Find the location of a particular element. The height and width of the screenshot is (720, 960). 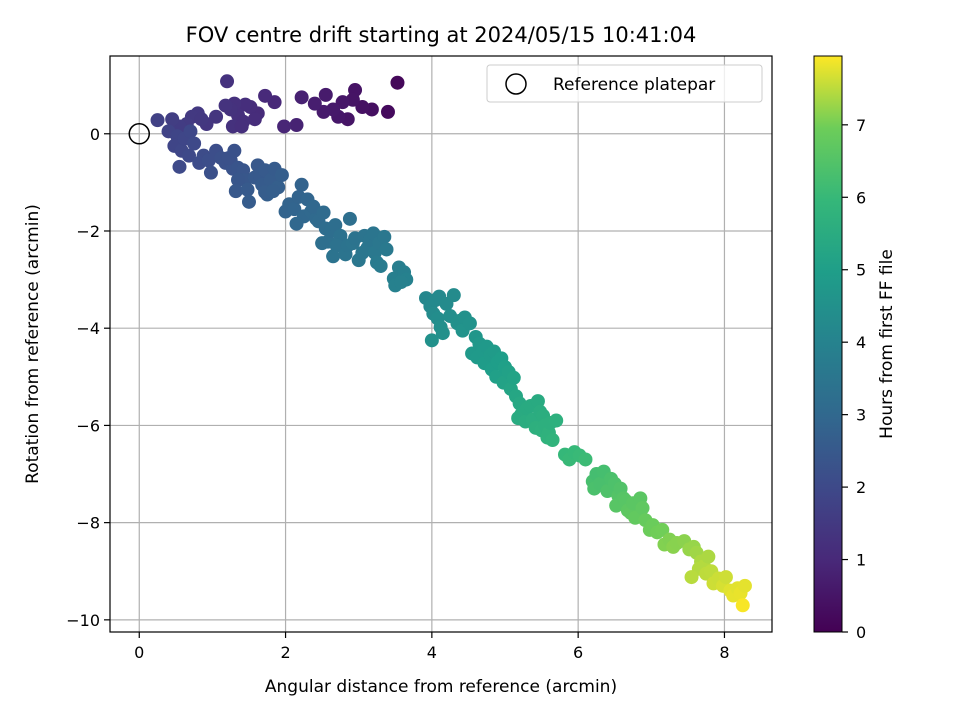

colorbar-tick-label: 6 is located at coordinates (861, 197).